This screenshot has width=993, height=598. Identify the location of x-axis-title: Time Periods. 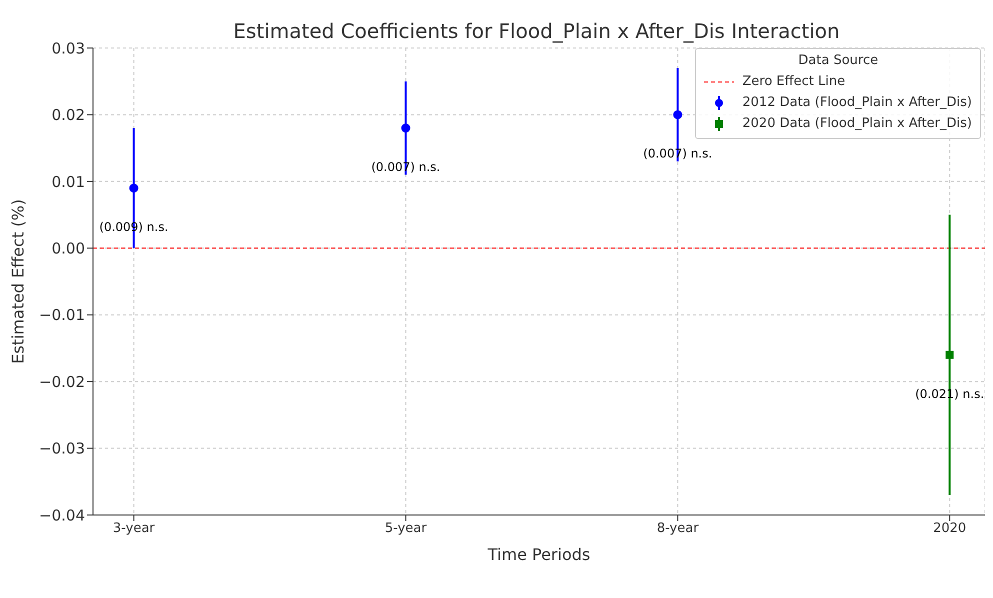
(538, 554).